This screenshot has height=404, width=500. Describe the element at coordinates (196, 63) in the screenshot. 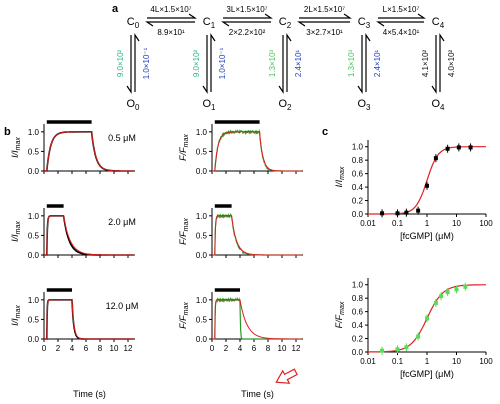

I see `opening-rate-1: 9.0×10²` at that location.